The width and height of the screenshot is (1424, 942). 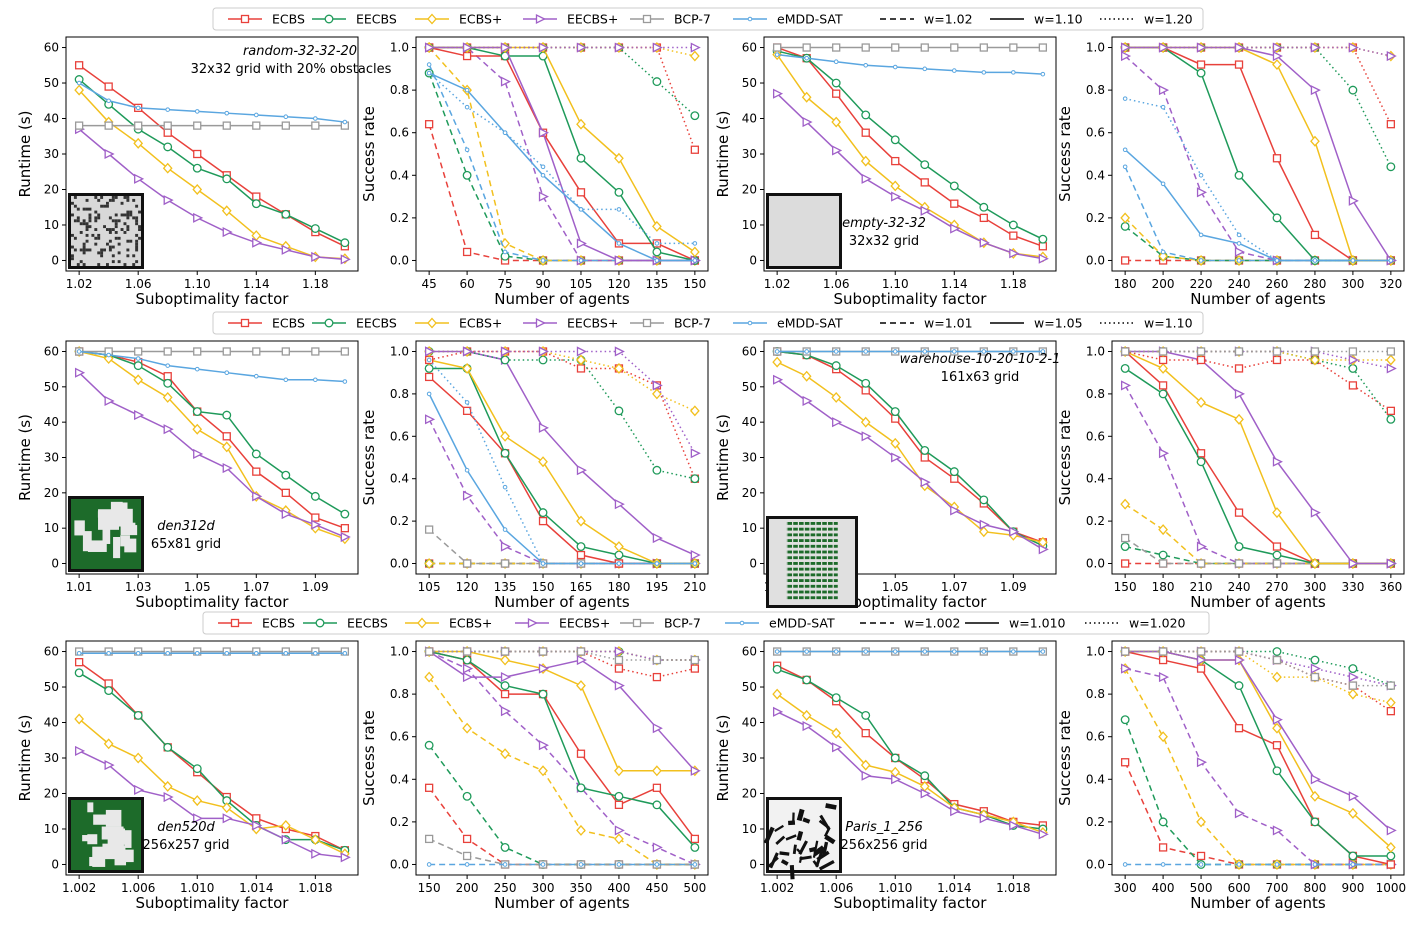 I want to click on series-eecbs-plus-solid, so click(x=1258, y=741).